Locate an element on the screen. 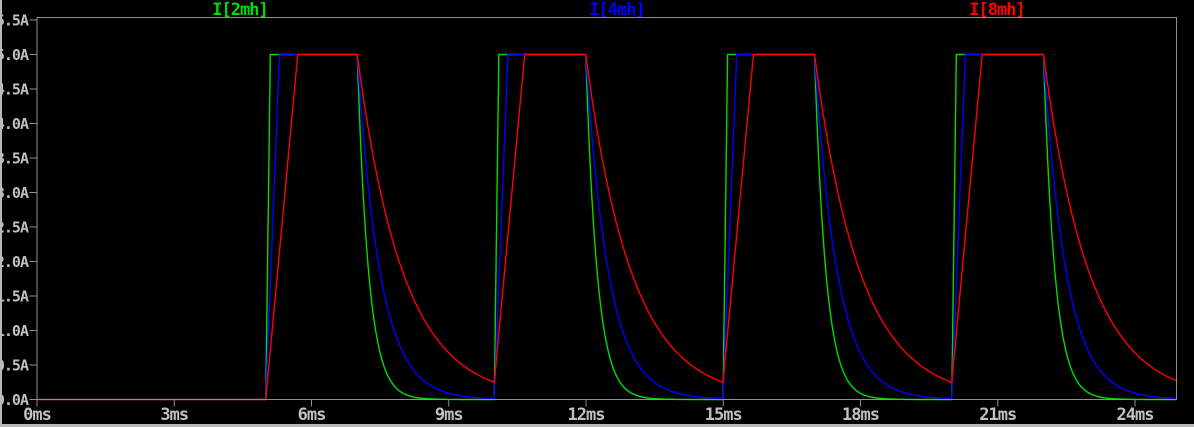 The image size is (1194, 427). y-tick-label: 2.0A is located at coordinates (14, 262).